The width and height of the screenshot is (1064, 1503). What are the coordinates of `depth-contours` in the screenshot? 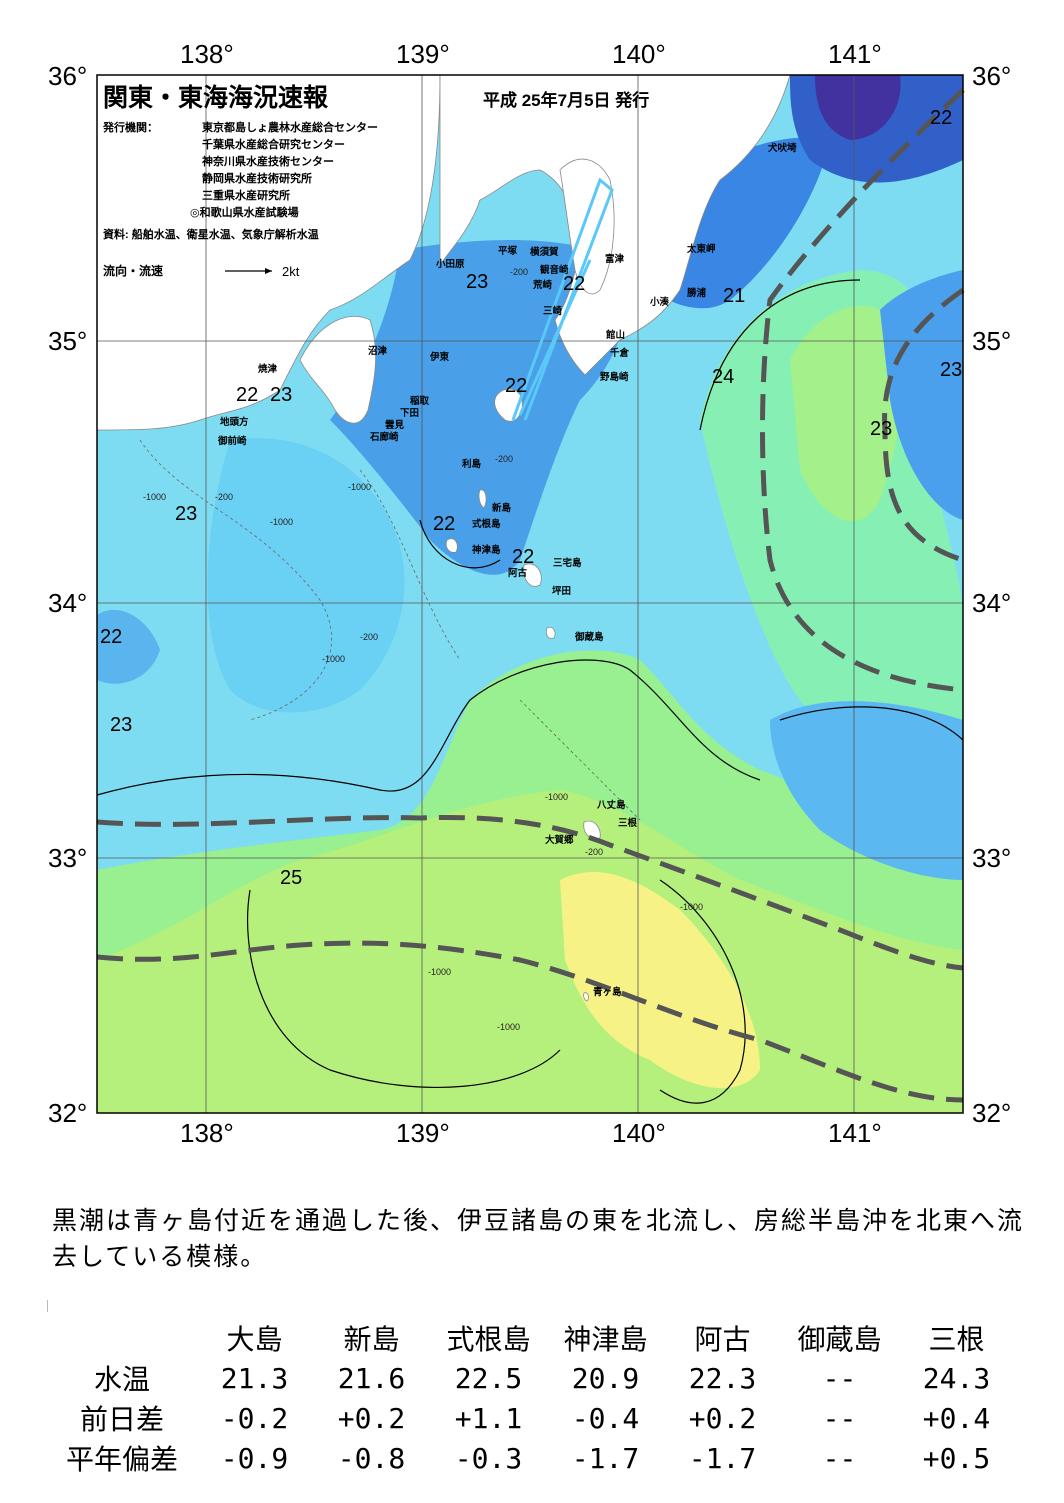 It's located at (390, 630).